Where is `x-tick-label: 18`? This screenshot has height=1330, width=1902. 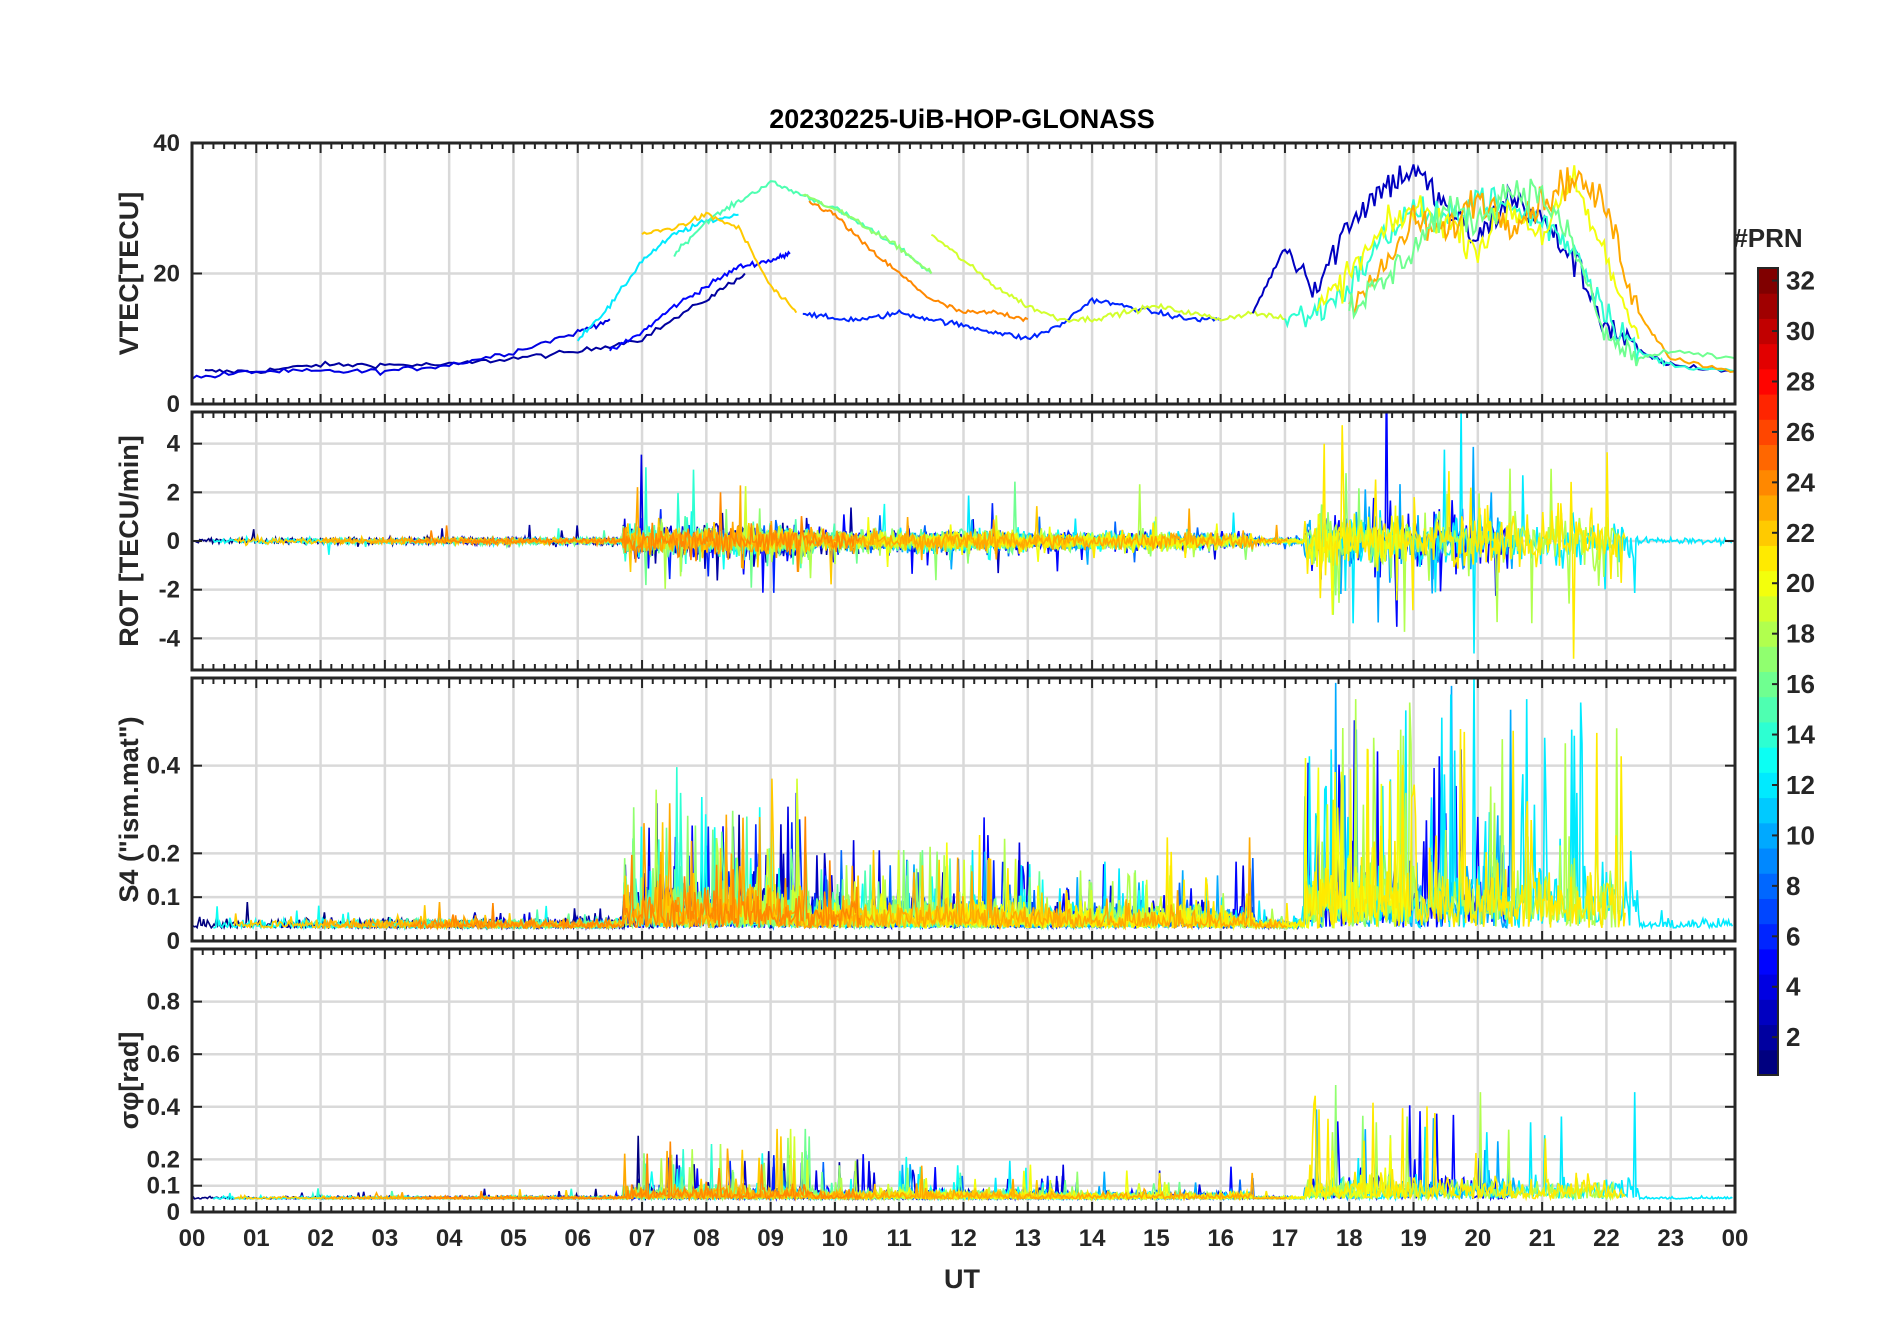 x-tick-label: 18 is located at coordinates (1349, 1238).